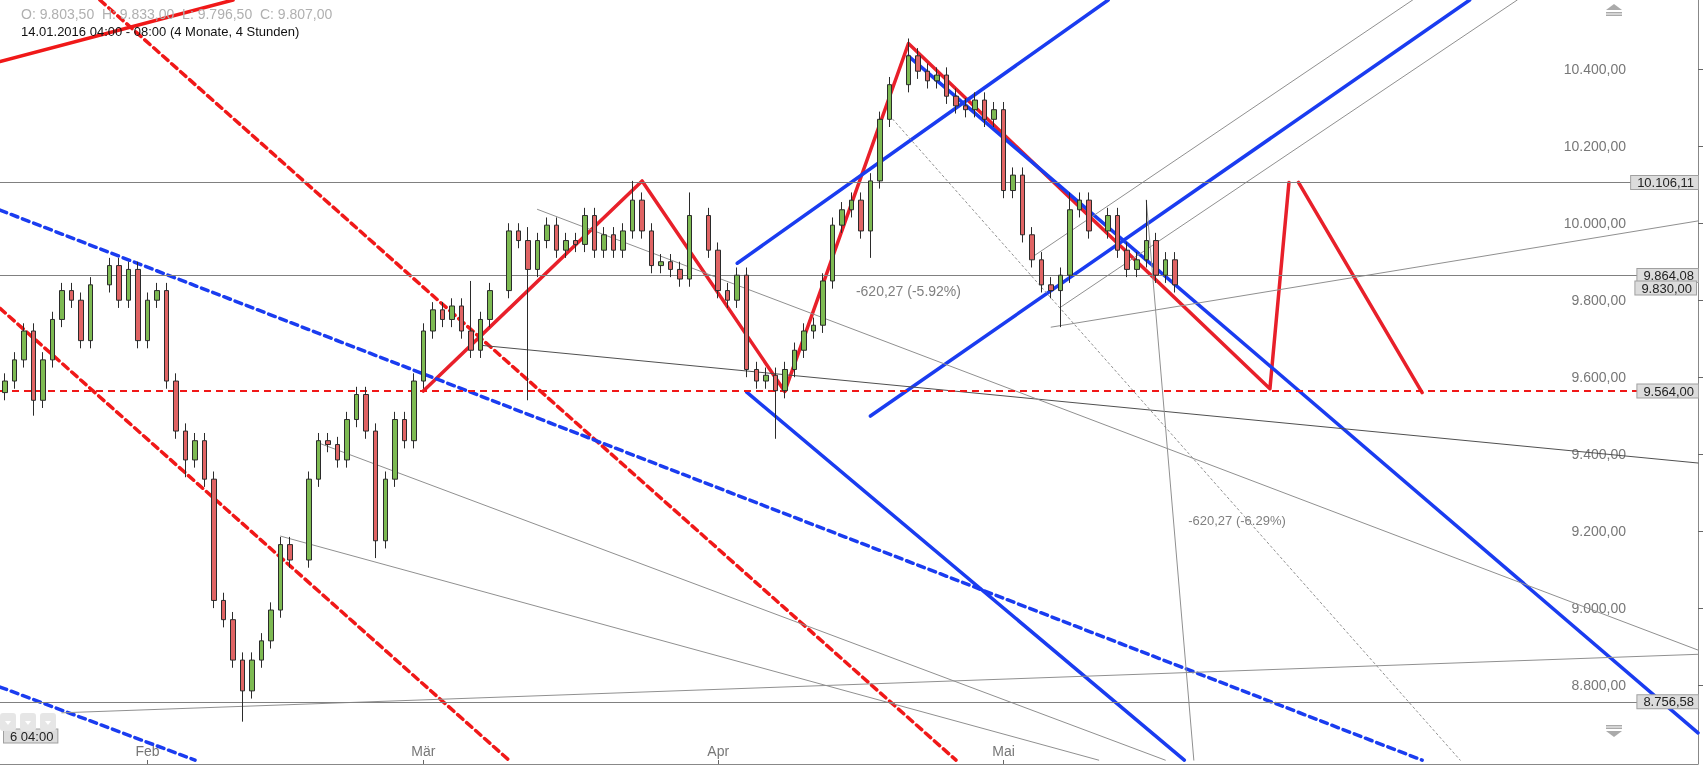 This screenshot has height=767, width=1704. Describe the element at coordinates (1668, 391) in the screenshot. I see `ref-line-label: 9.564,00` at that location.